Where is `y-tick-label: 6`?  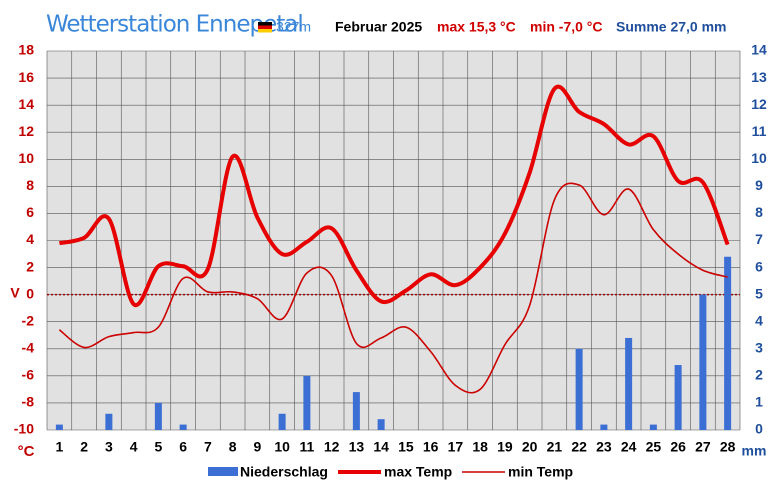 y-tick-label: 6 is located at coordinates (30, 212).